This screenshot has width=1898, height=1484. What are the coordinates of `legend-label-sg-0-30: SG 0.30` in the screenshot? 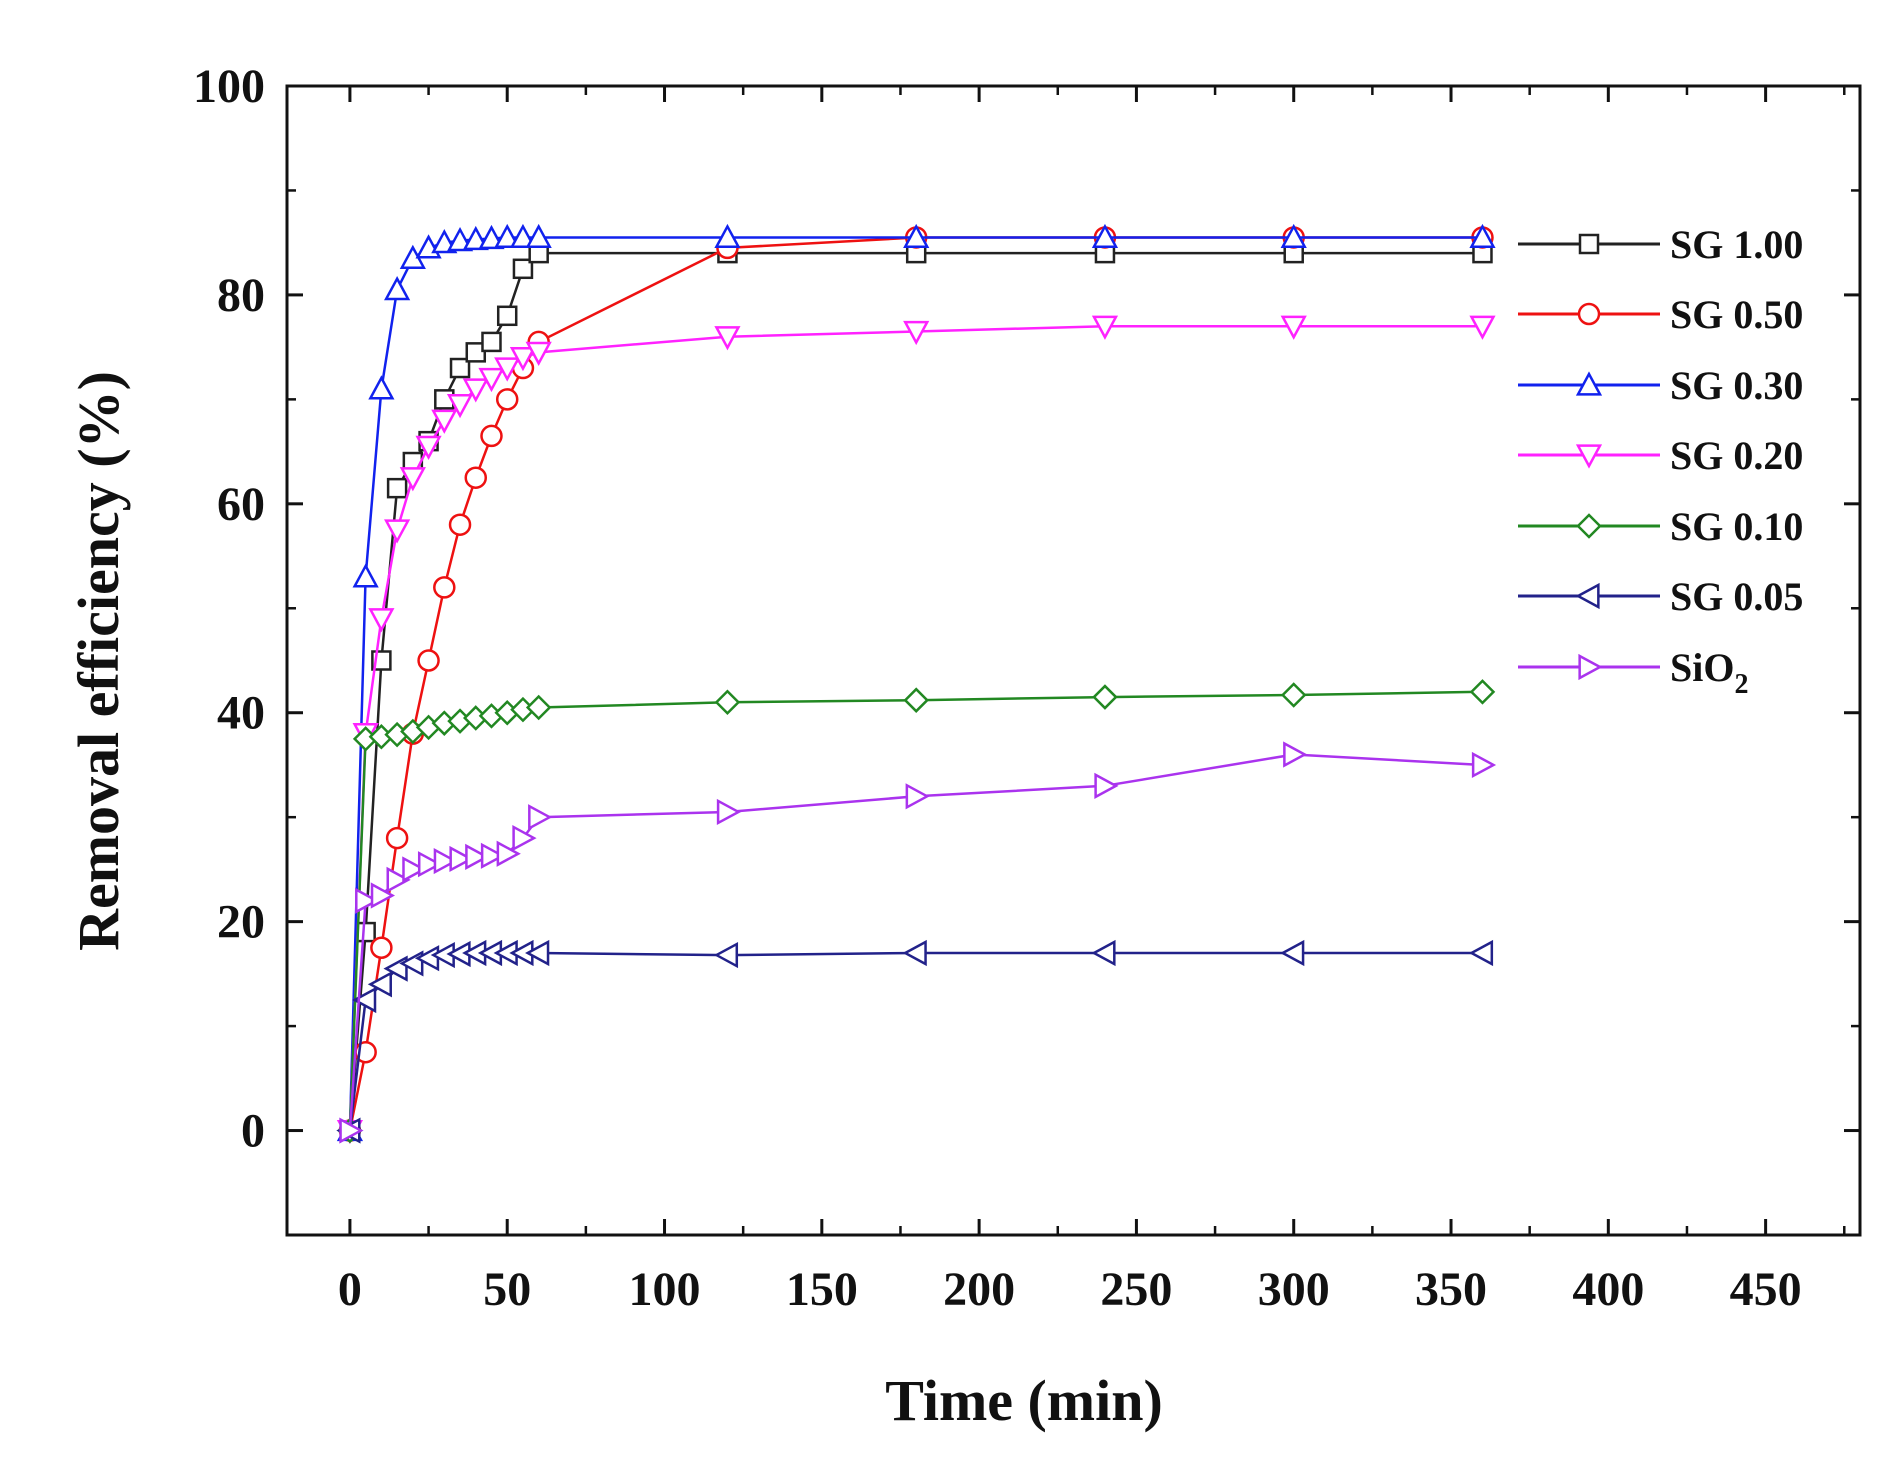 It's located at (1736, 385).